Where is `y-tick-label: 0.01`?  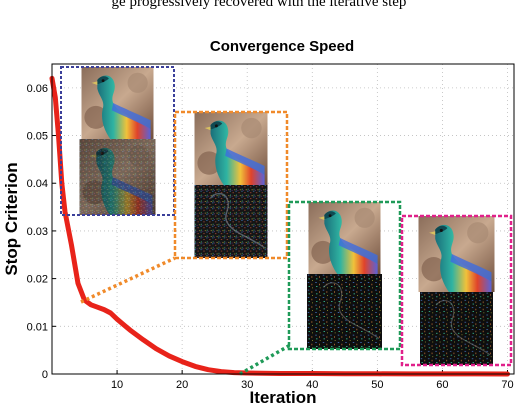 y-tick-label: 0.01 is located at coordinates (37, 327).